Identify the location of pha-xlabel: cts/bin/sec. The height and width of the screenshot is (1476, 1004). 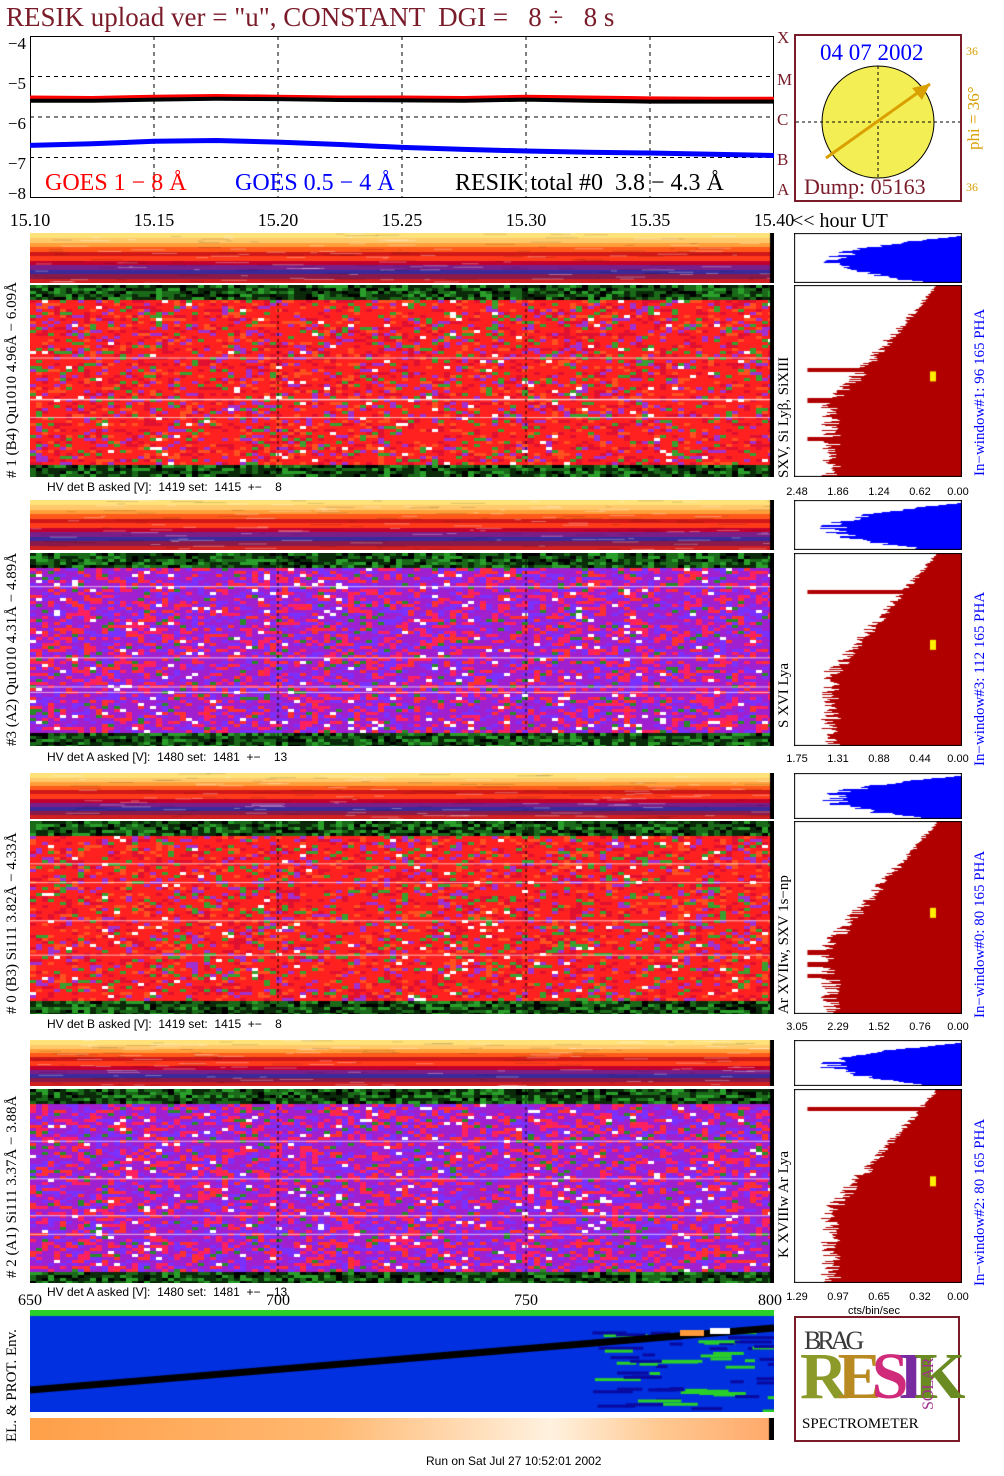
(874, 1311).